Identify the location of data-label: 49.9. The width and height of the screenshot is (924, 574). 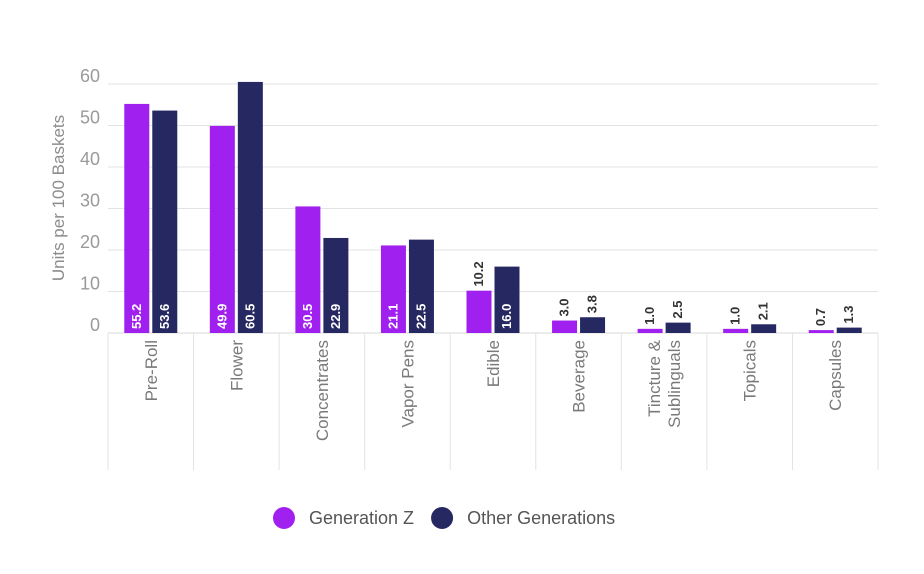
(221, 316).